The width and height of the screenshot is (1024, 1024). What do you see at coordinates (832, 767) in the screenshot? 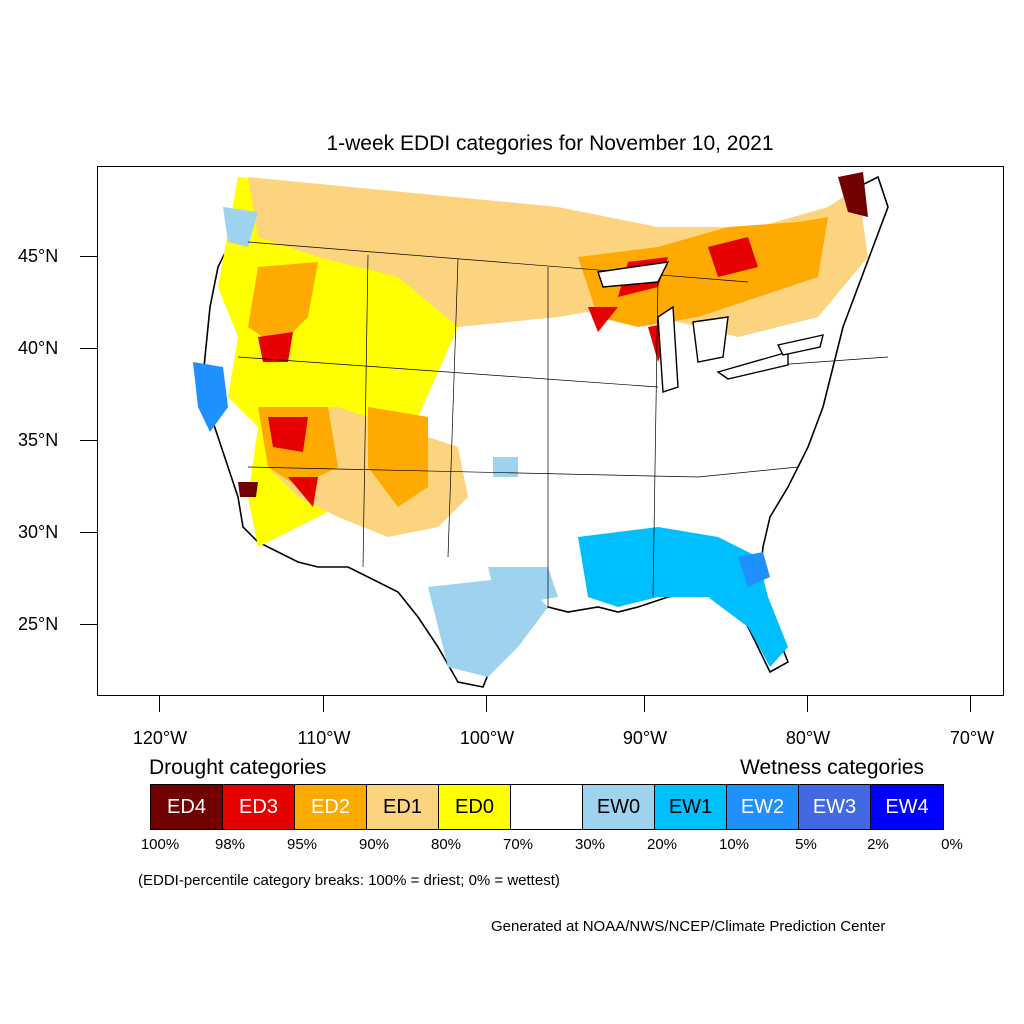
I see `wetness-heading: Wetness categories` at bounding box center [832, 767].